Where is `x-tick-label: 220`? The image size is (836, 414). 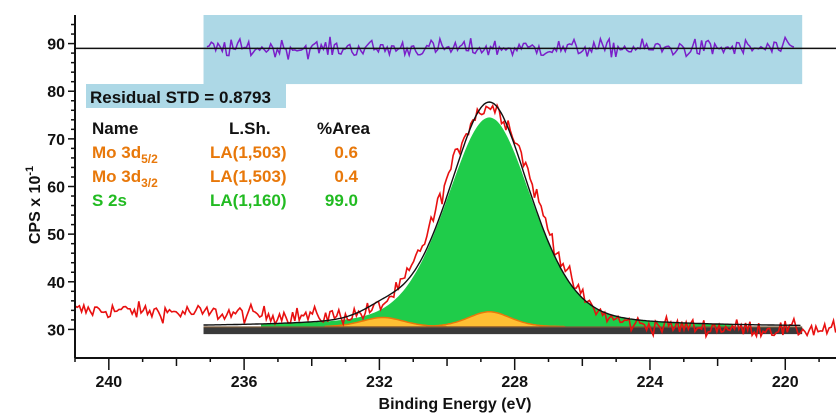 x-tick-label: 220 is located at coordinates (785, 382).